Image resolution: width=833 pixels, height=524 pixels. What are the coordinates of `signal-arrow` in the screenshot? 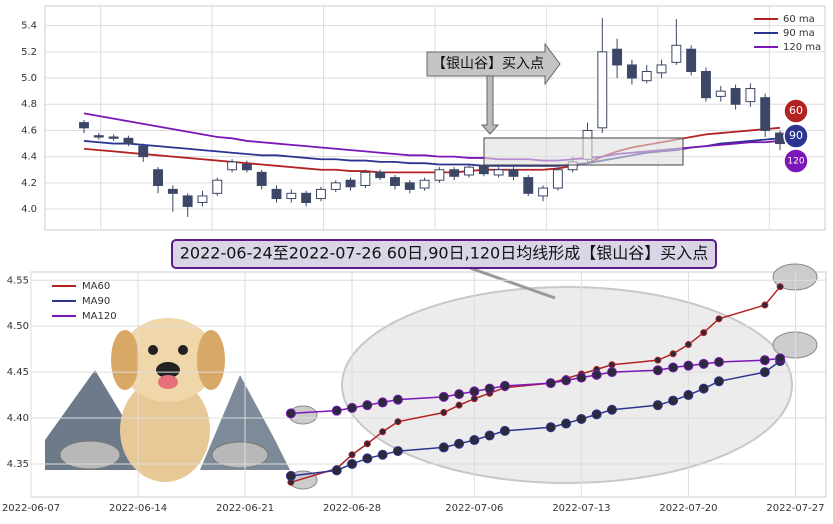 It's located at (490, 105).